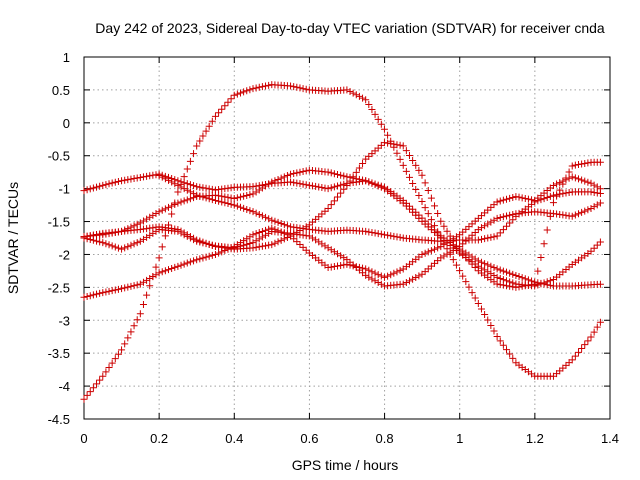  I want to click on x-tick-label: 0, so click(83, 438).